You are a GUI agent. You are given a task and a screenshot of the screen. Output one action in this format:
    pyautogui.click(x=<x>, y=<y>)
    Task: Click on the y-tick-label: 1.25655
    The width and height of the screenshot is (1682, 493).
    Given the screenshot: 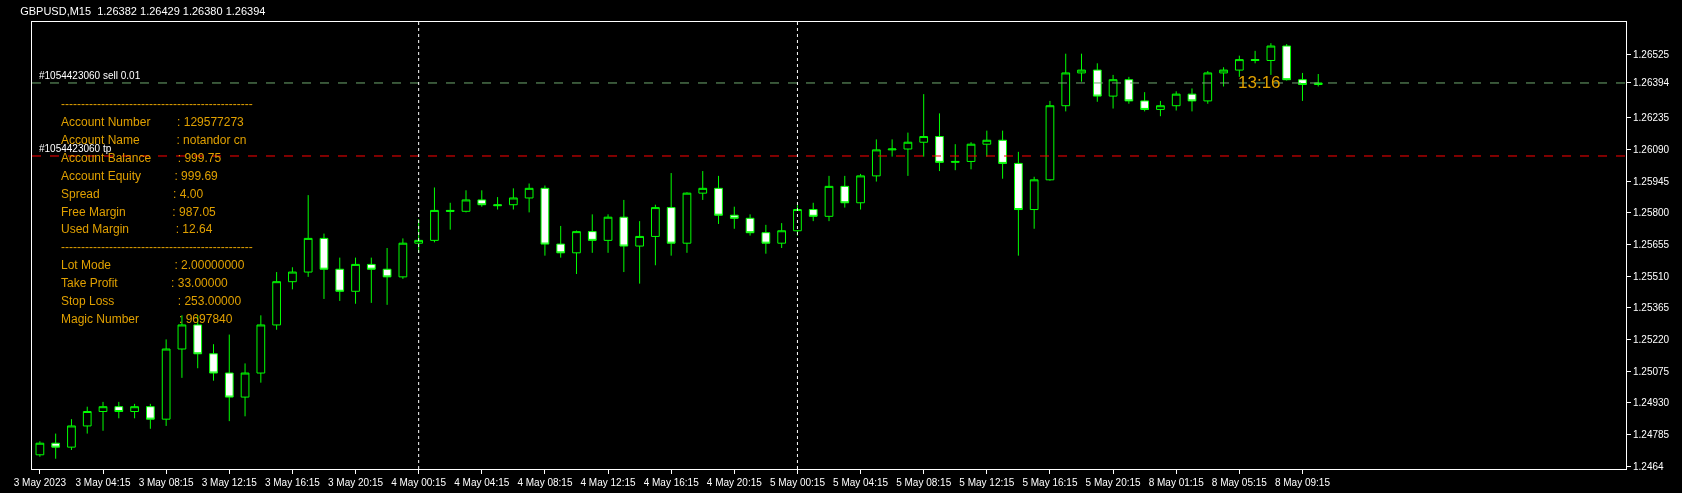 What is the action you would take?
    pyautogui.click(x=1651, y=245)
    